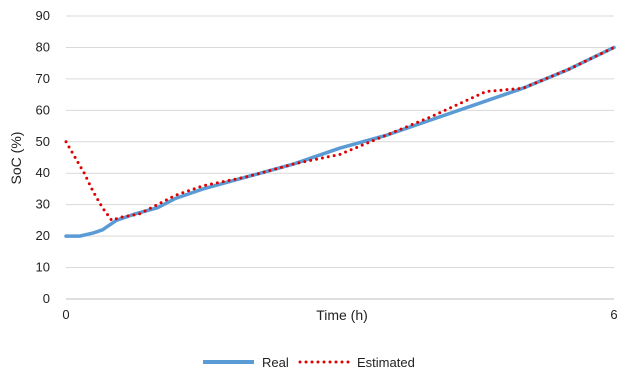 This screenshot has height=374, width=622. Describe the element at coordinates (342, 315) in the screenshot. I see `x-axis-title: Time (h)` at that location.